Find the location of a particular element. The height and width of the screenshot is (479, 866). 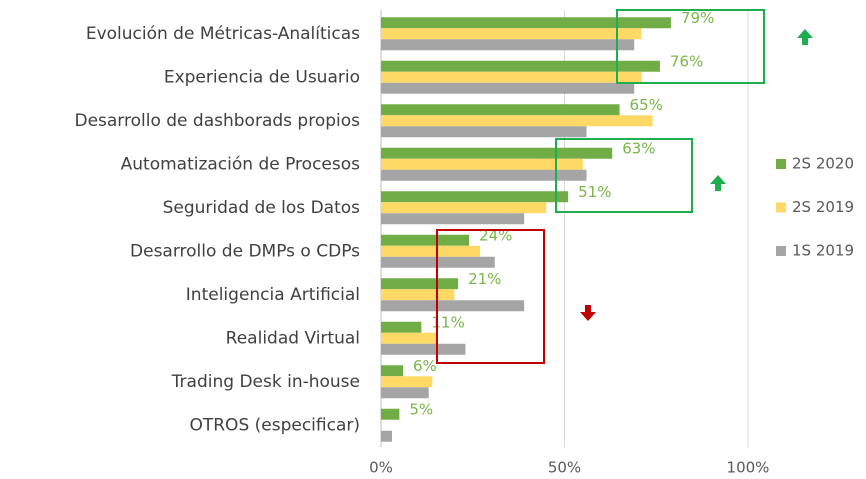

y-tick-label: Experiencia de Usuario is located at coordinates (262, 77).